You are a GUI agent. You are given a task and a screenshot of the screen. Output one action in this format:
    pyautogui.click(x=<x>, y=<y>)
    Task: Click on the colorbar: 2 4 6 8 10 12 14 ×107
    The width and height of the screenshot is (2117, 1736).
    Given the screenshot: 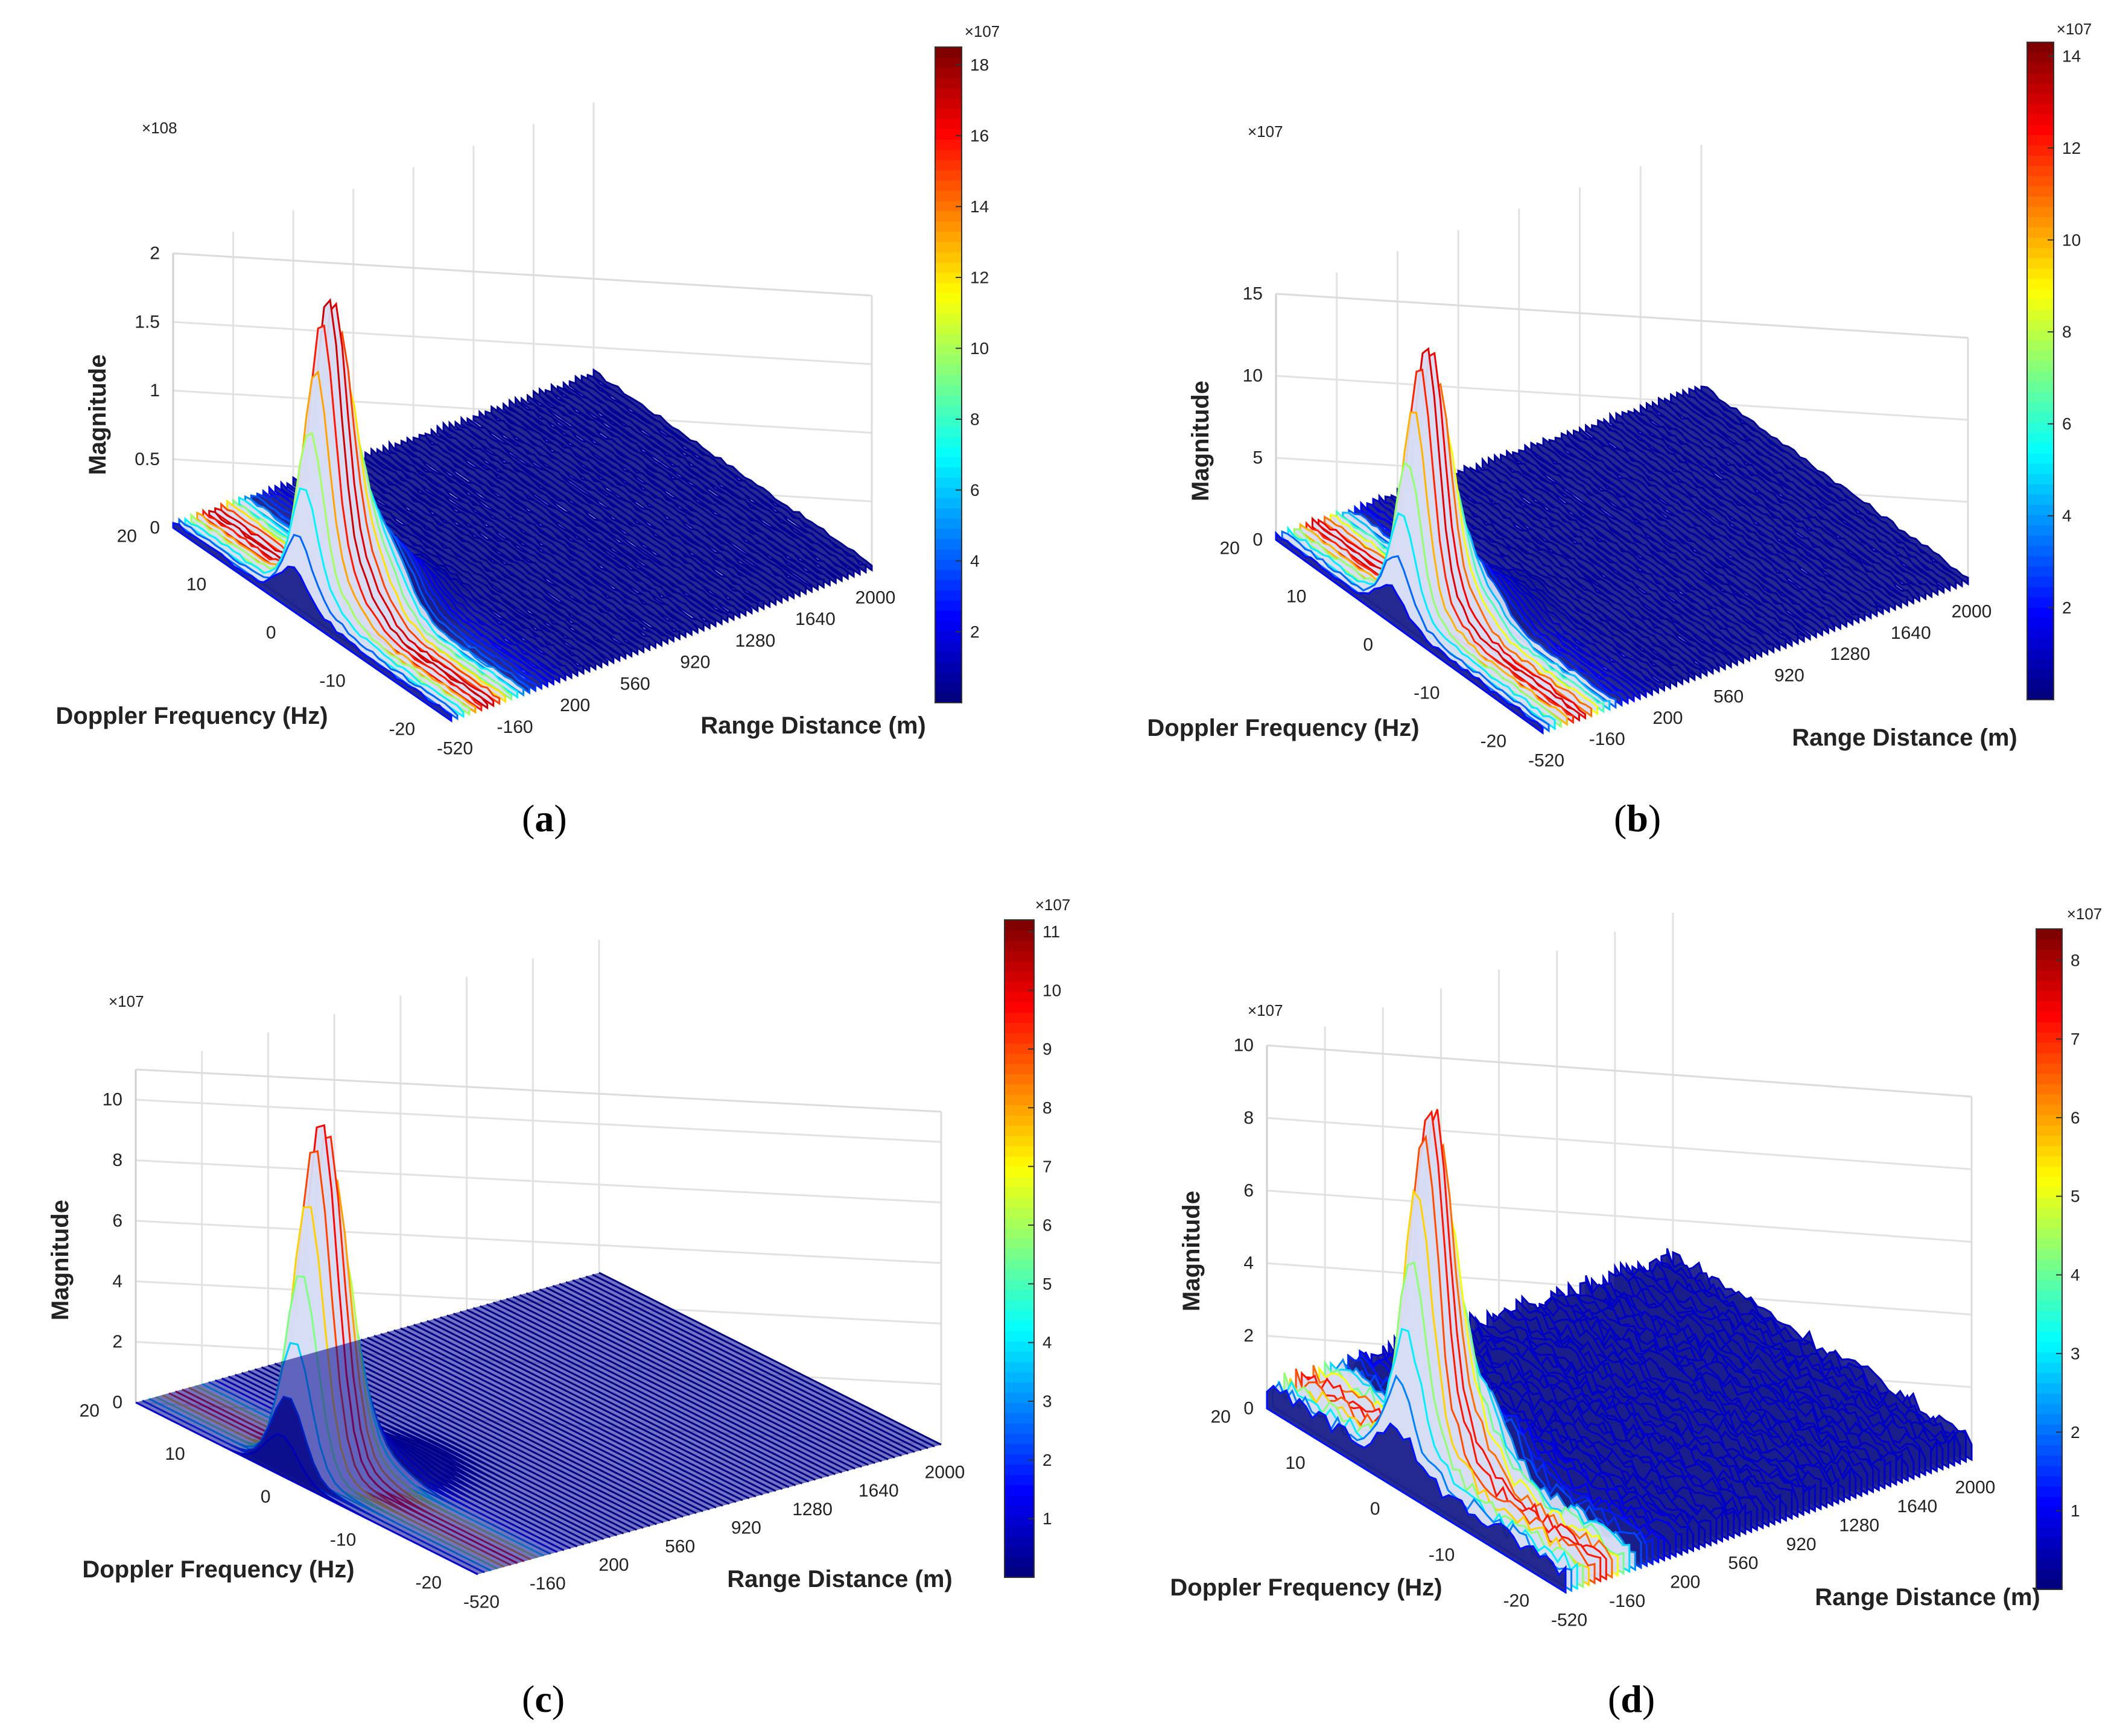 What is the action you would take?
    pyautogui.click(x=2059, y=360)
    